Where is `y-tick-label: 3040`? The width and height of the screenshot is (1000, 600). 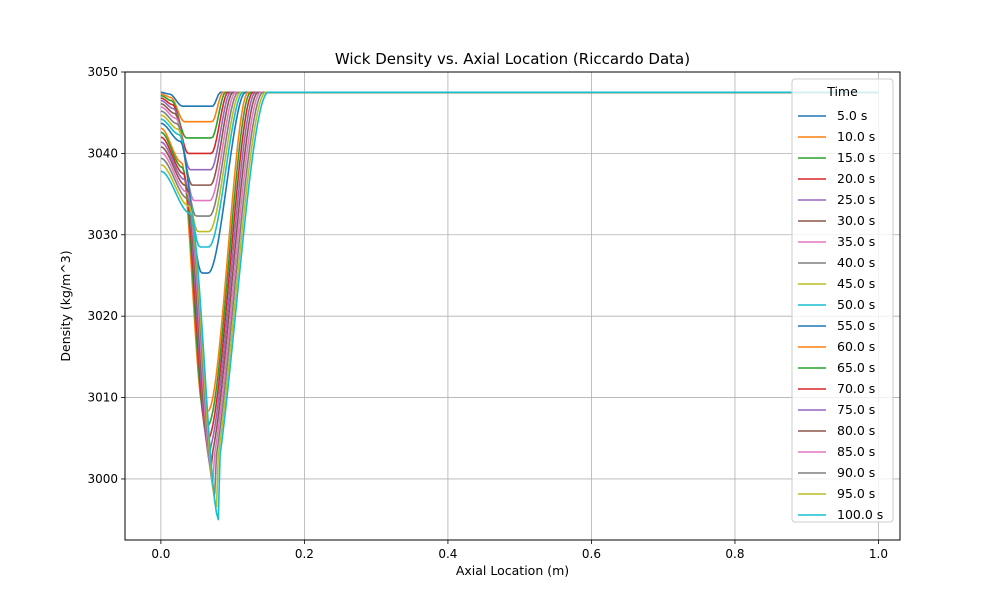
y-tick-label: 3040 is located at coordinates (102, 153).